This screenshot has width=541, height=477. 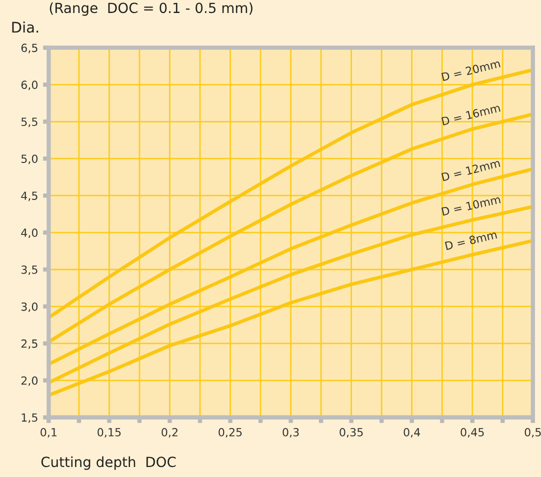 What do you see at coordinates (108, 463) in the screenshot?
I see `x-axis-title: Cutting depth DOC` at bounding box center [108, 463].